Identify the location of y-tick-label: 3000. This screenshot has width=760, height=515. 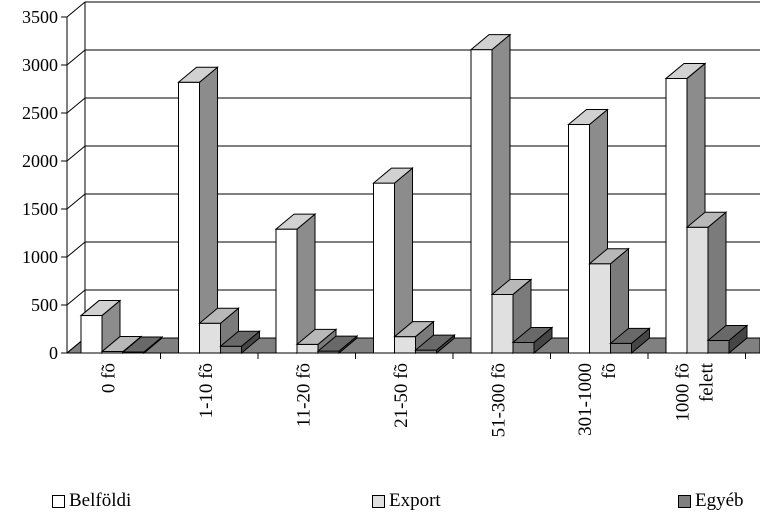
(40, 65).